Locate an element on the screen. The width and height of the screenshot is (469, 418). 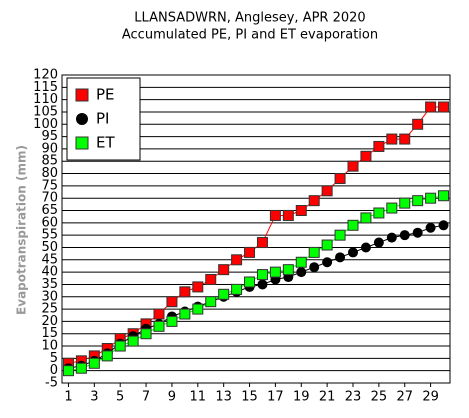
y-tick-label: 80 is located at coordinates (49, 173).